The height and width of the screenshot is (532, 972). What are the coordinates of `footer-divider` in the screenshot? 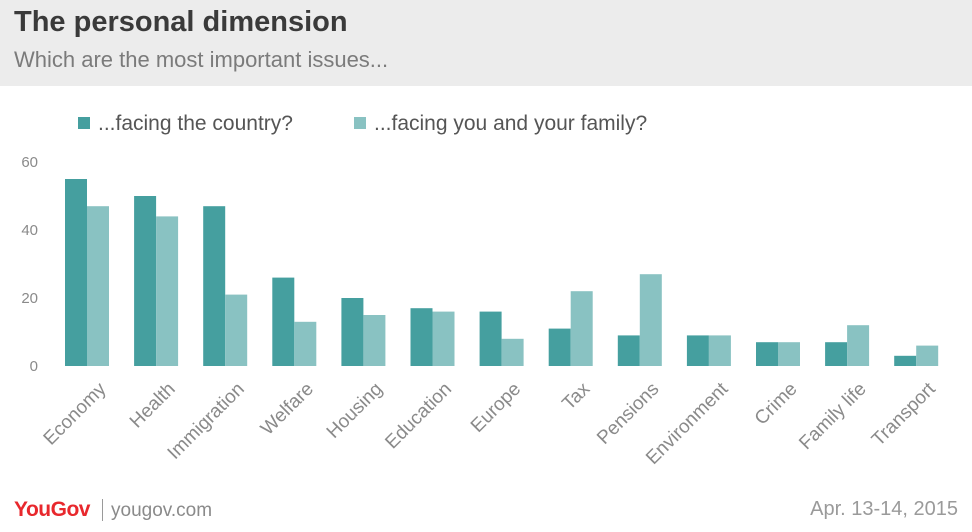 It's located at (102, 510).